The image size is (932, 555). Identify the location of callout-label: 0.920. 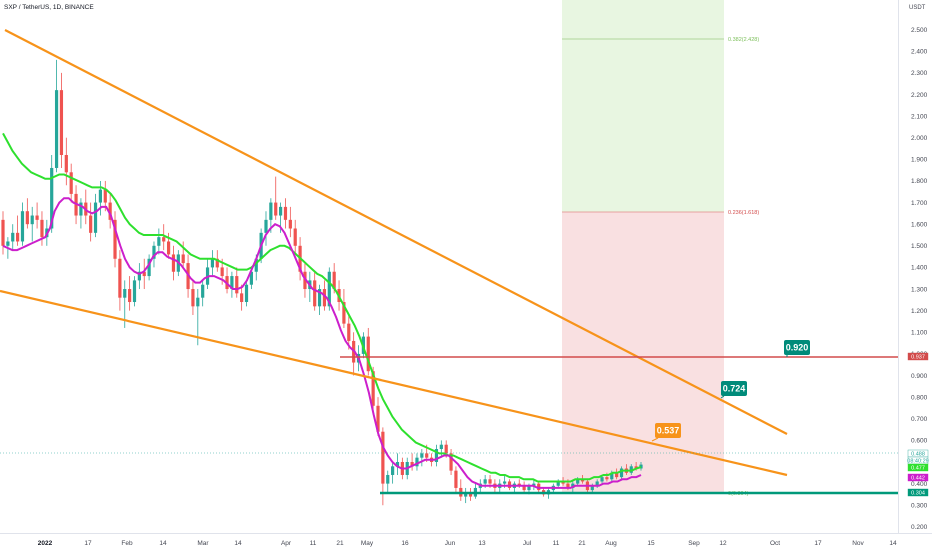
(797, 348).